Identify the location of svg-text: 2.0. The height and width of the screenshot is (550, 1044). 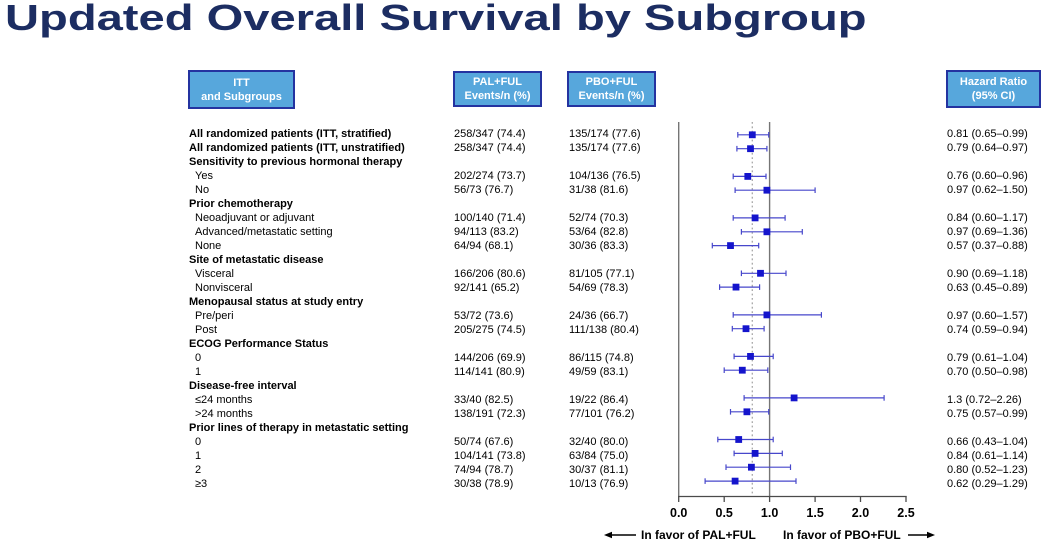
(860, 513).